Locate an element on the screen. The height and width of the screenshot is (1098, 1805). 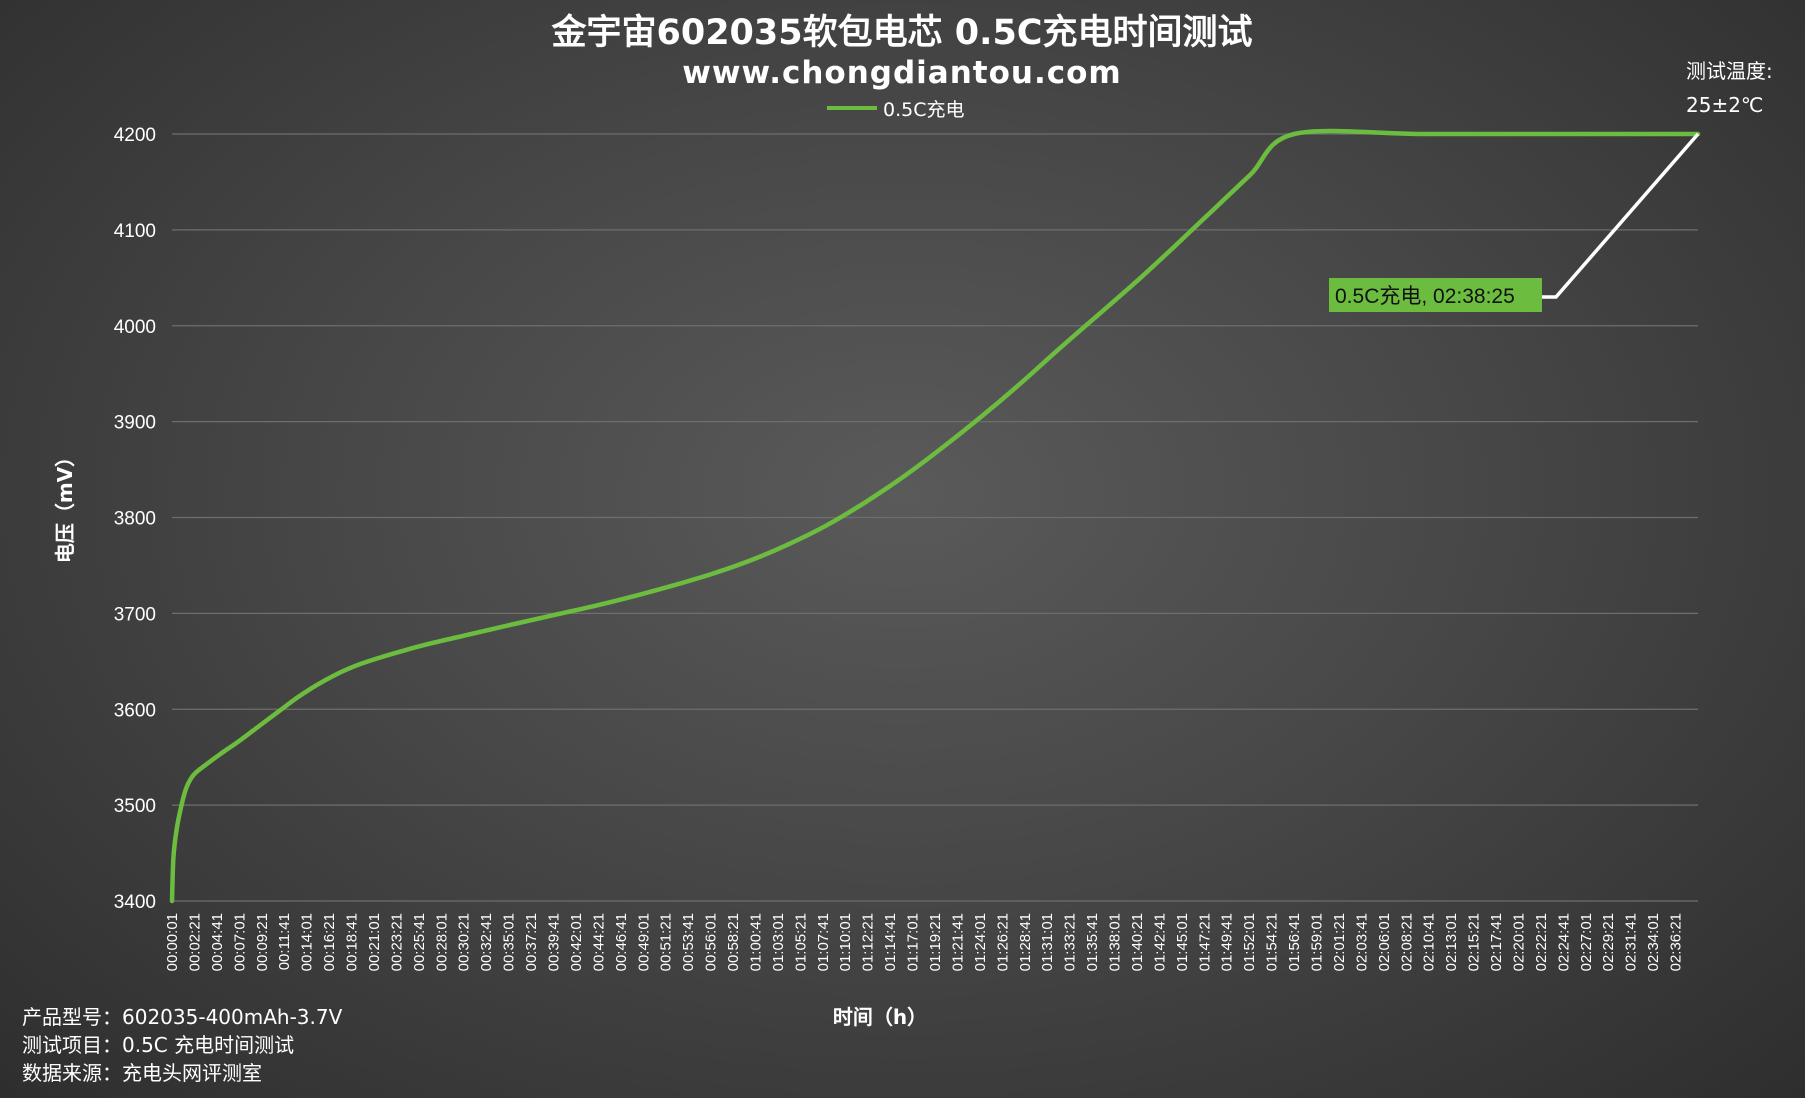
x-tick-label: 01:14:41 is located at coordinates (890, 942).